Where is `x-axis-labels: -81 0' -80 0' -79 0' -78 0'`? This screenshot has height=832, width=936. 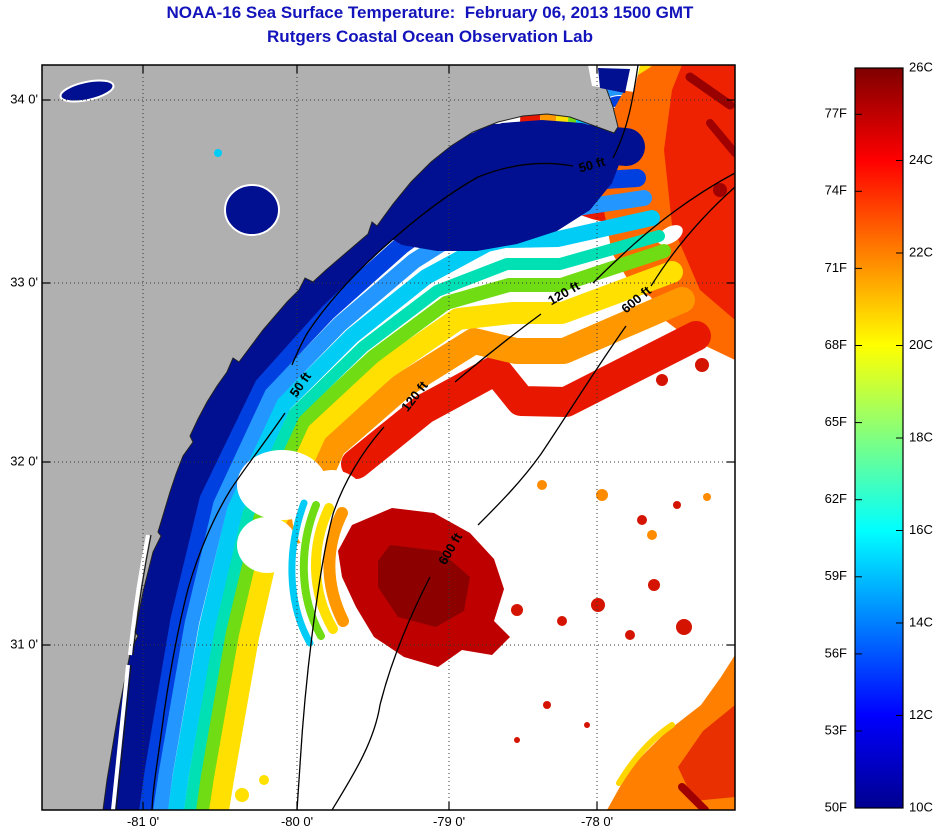
x-axis-labels: -81 0' -80 0' -79 0' -78 0' is located at coordinates (370, 821).